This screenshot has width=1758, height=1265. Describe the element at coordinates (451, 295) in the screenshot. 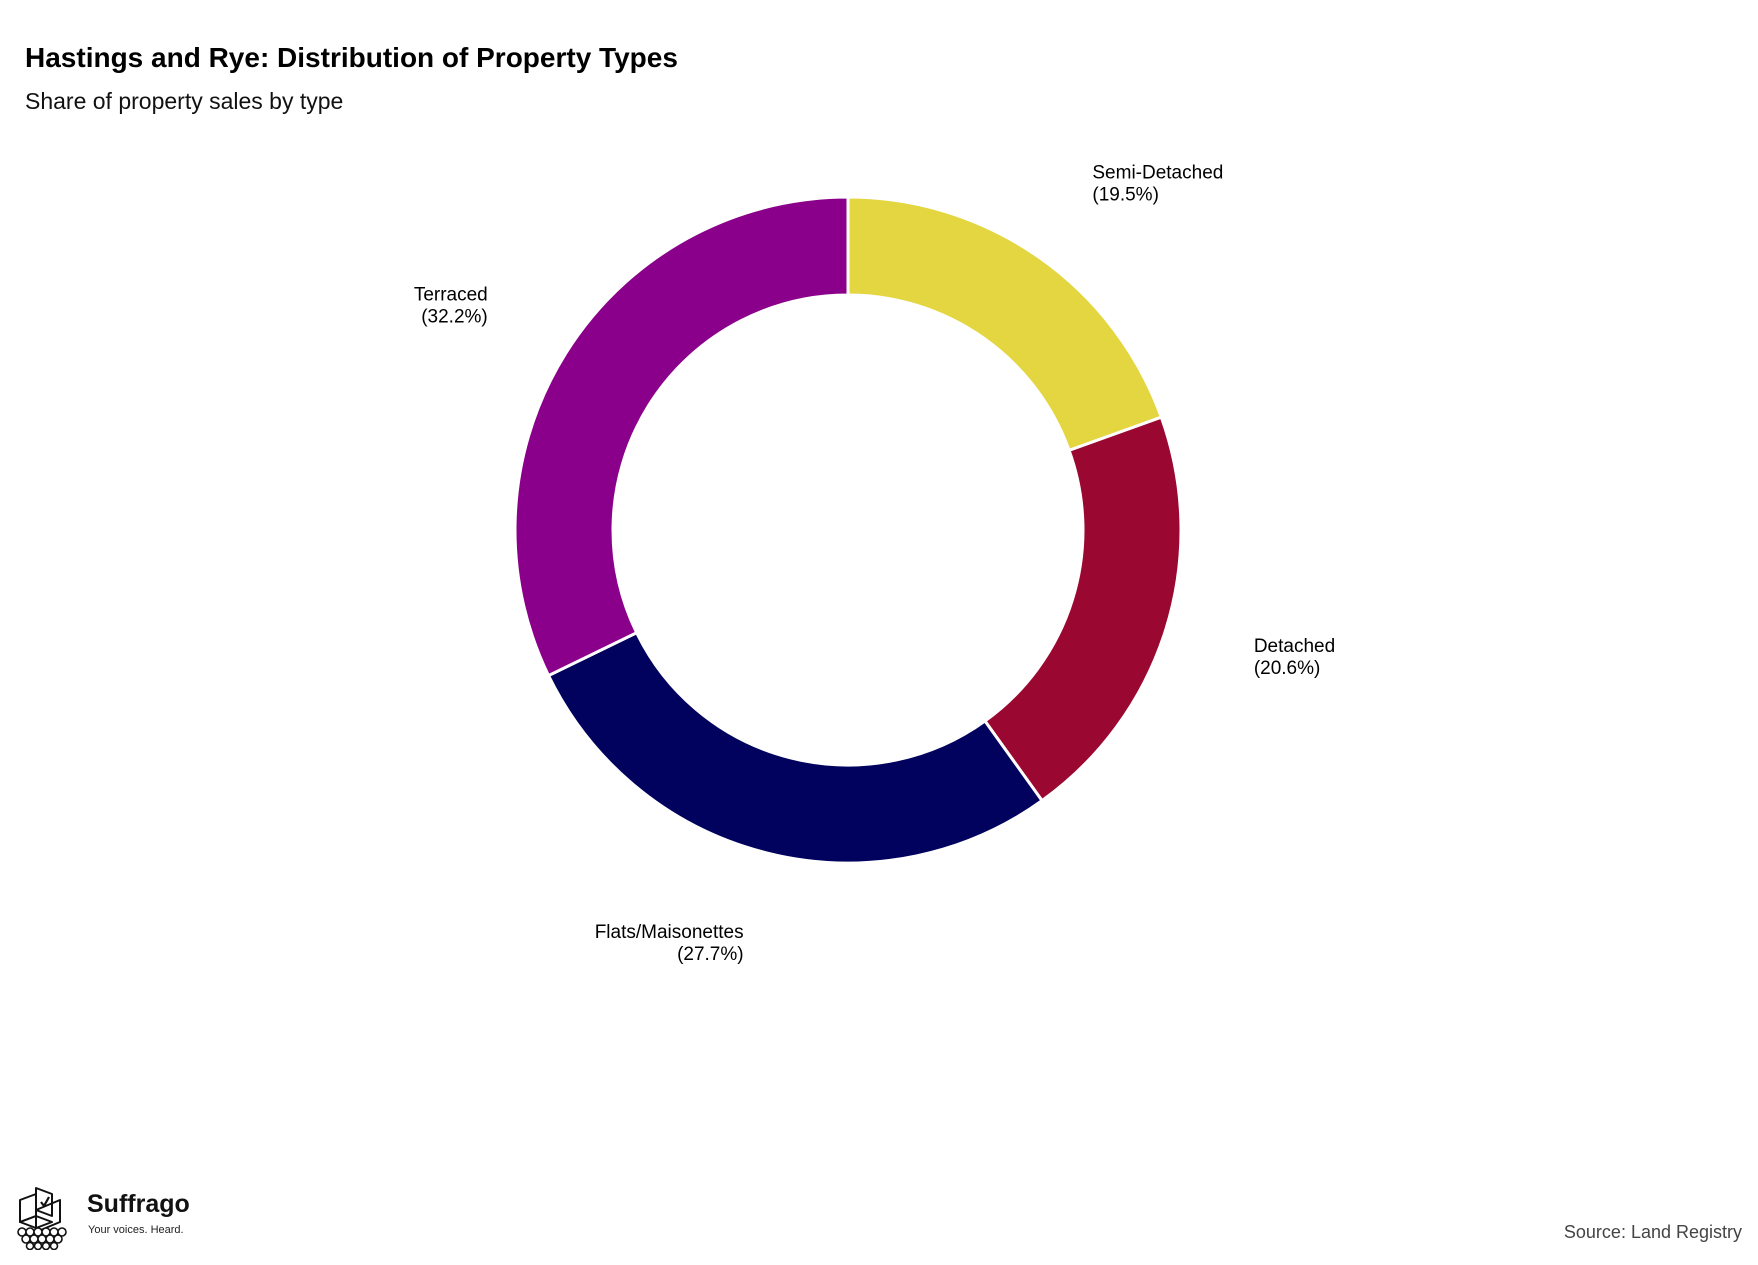

I see `slice-name: Terraced` at that location.